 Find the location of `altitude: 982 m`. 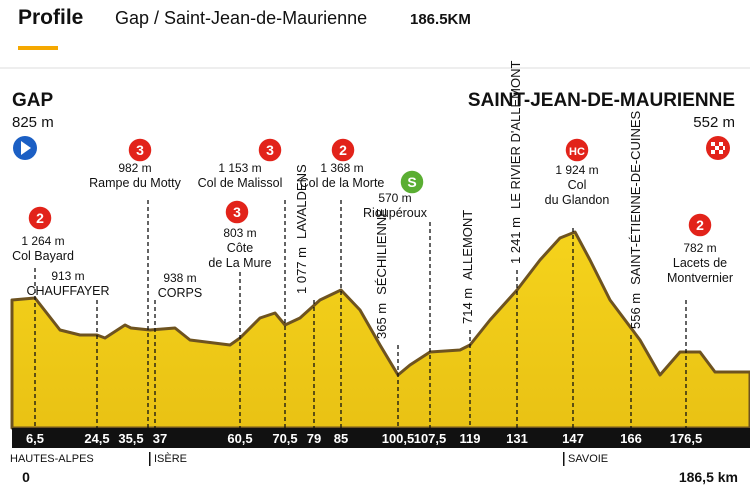

altitude: 982 m is located at coordinates (134, 168).